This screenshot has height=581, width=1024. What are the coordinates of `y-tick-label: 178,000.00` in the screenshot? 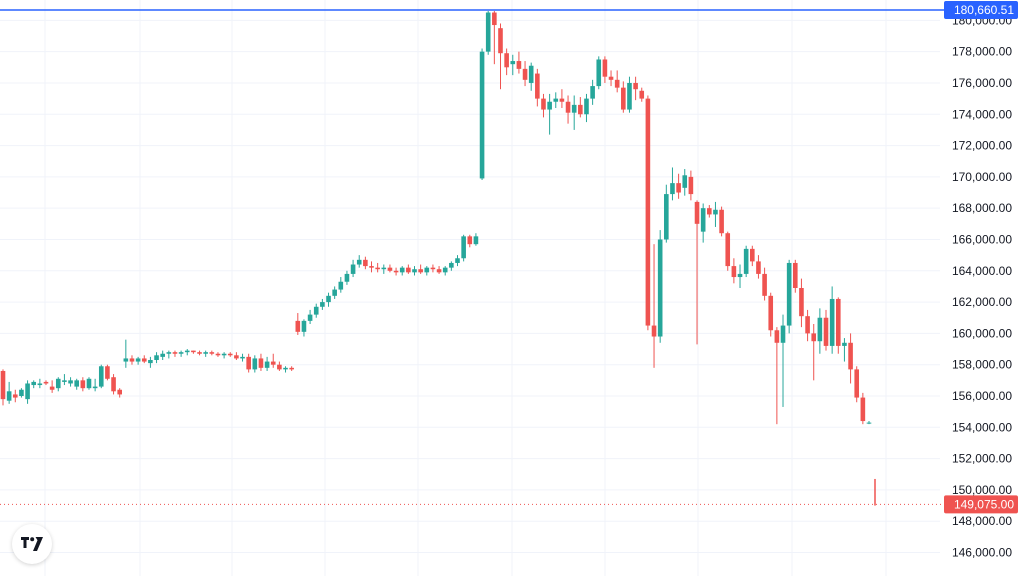 It's located at (982, 52).